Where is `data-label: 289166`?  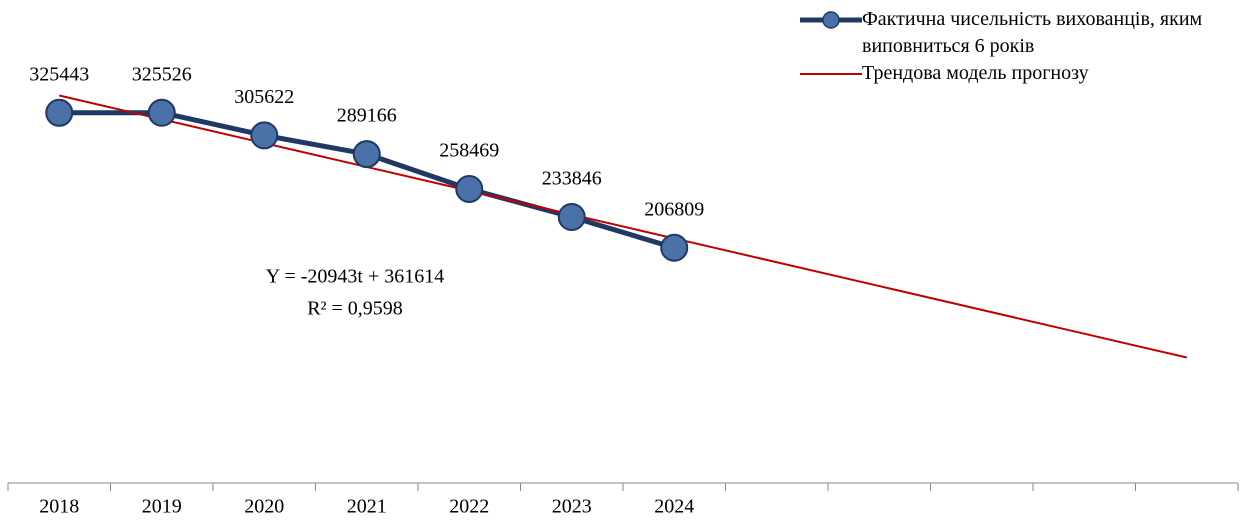
data-label: 289166 is located at coordinates (367, 116).